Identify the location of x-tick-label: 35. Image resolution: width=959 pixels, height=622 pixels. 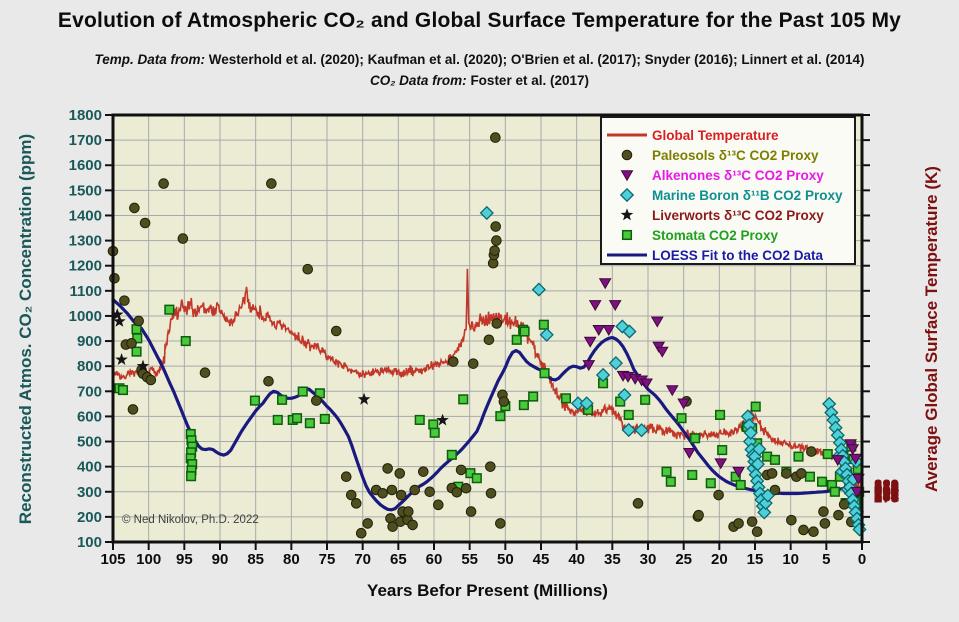
(612, 559).